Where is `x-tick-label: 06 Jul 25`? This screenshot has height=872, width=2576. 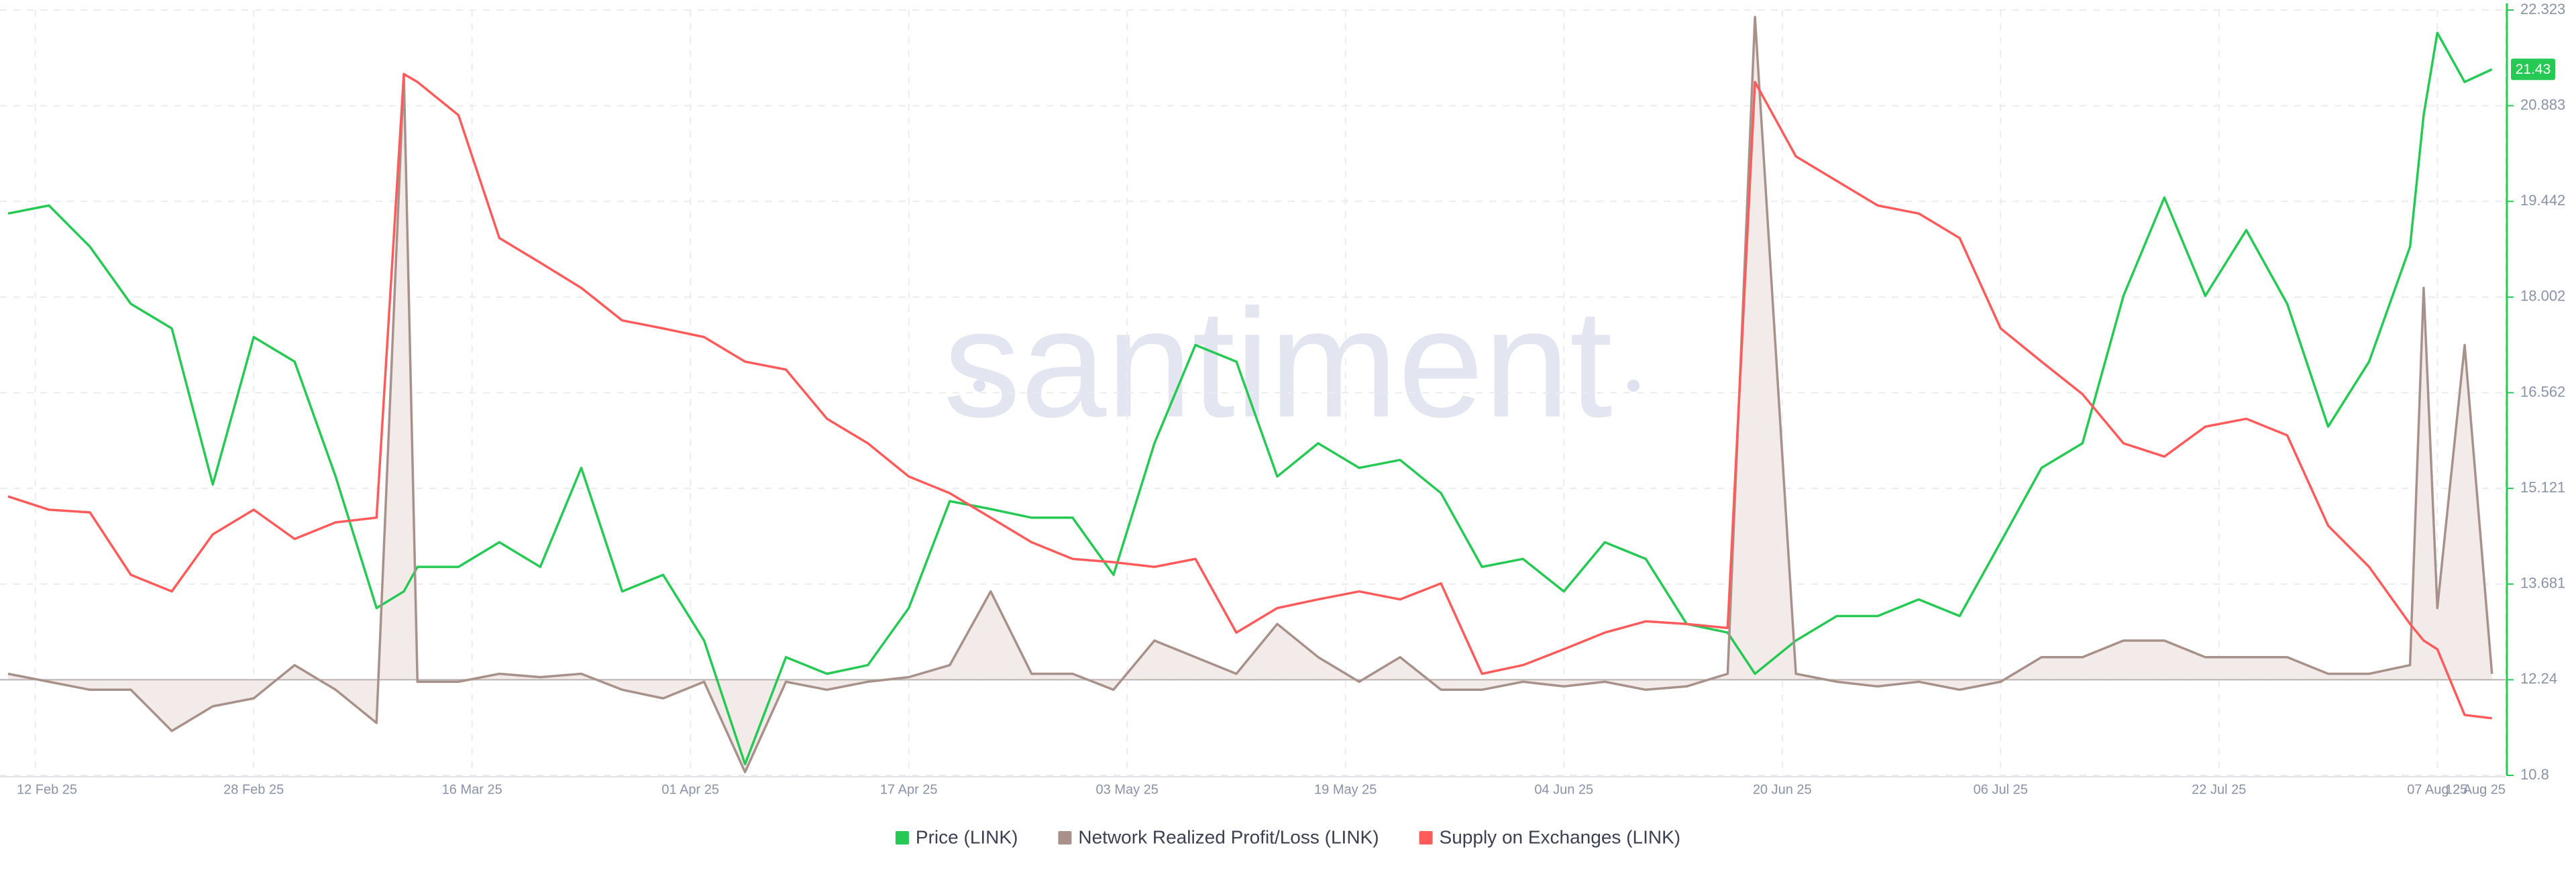 x-tick-label: 06 Jul 25 is located at coordinates (2001, 790).